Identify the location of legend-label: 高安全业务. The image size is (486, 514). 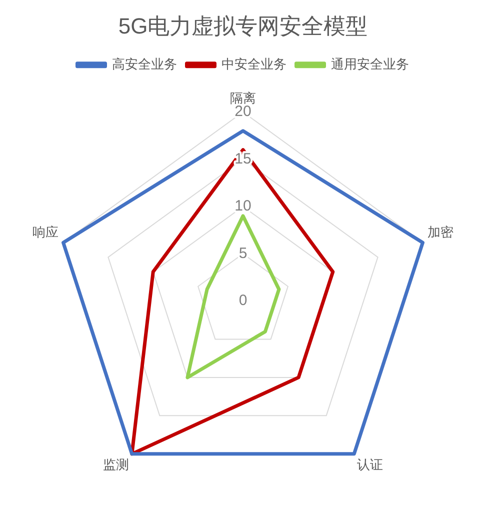
(144, 64).